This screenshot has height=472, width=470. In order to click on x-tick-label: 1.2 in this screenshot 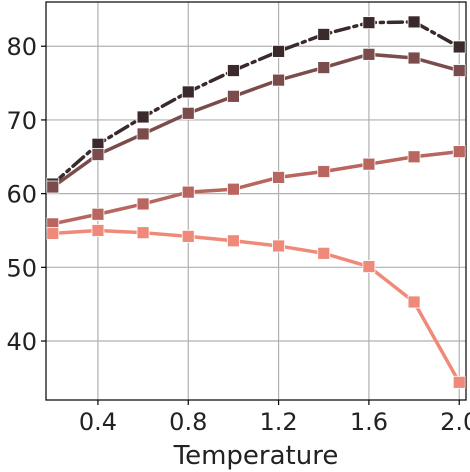, I will do `click(278, 422)`.